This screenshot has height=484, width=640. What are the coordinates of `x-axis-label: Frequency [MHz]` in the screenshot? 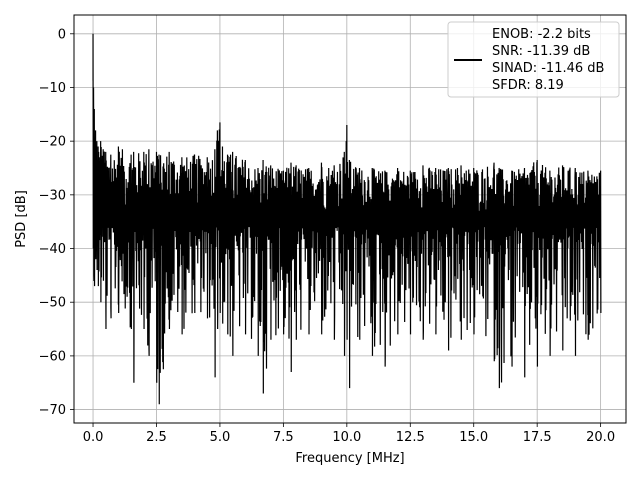 It's located at (349, 458).